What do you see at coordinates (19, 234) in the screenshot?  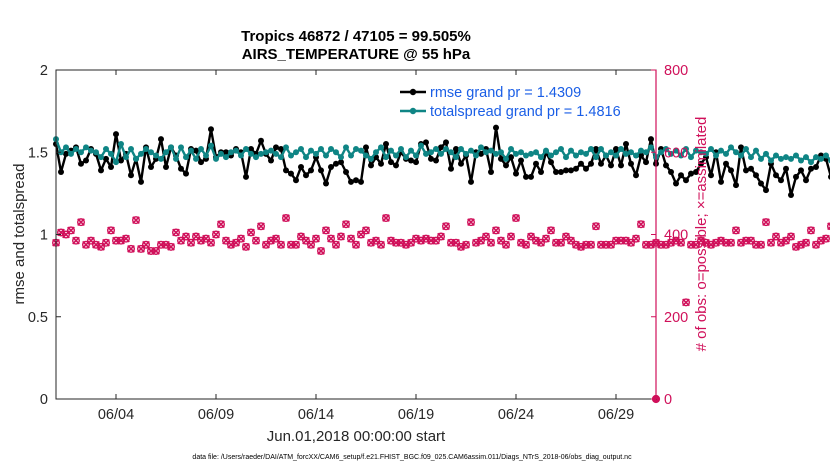 I see `y-axis-left-label: rmse and totalspread` at bounding box center [19, 234].